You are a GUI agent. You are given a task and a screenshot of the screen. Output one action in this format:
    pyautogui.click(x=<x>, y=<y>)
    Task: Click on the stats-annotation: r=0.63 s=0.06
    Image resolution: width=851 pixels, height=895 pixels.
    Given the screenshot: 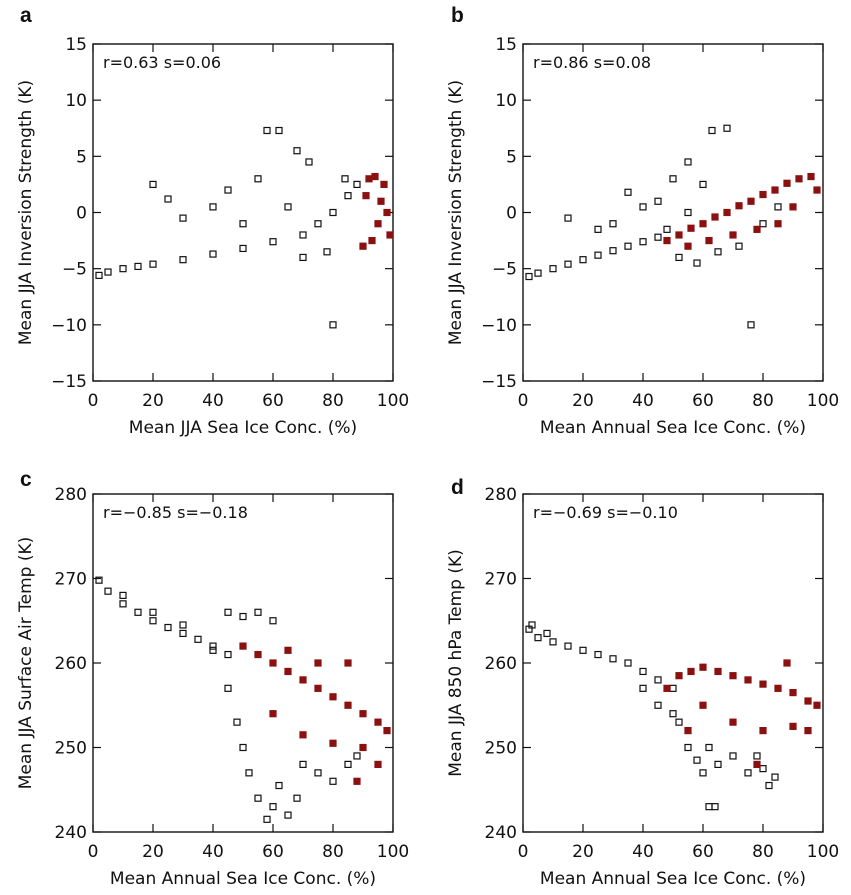 What is the action you would take?
    pyautogui.click(x=162, y=62)
    